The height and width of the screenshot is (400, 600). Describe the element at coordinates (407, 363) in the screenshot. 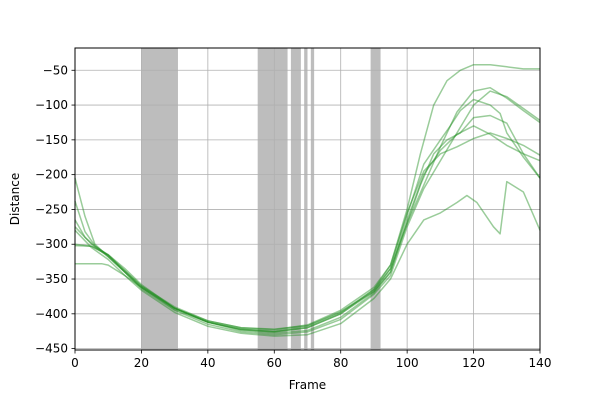

I see `x-tick-label: 100` at that location.